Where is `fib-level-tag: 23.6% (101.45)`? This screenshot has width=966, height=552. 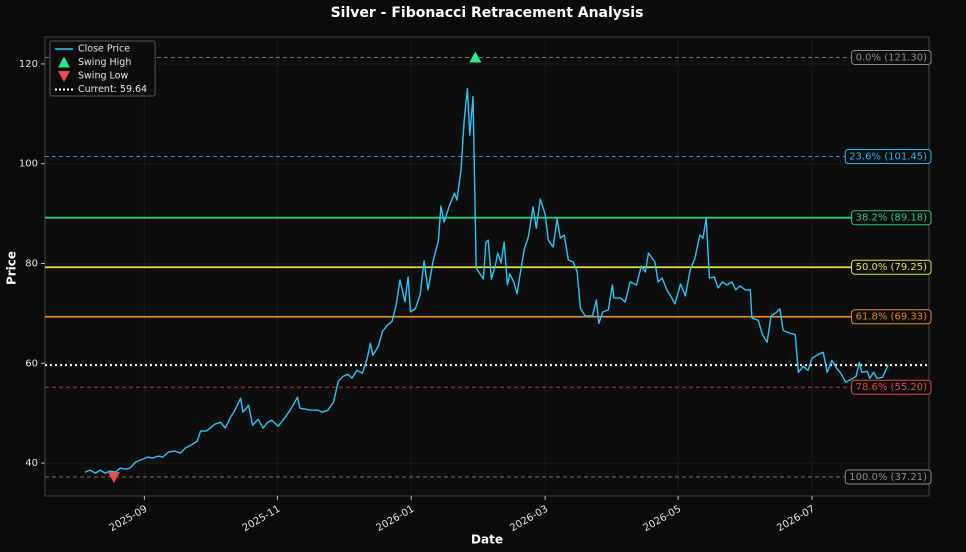 fib-level-tag: 23.6% (101.45) is located at coordinates (888, 156).